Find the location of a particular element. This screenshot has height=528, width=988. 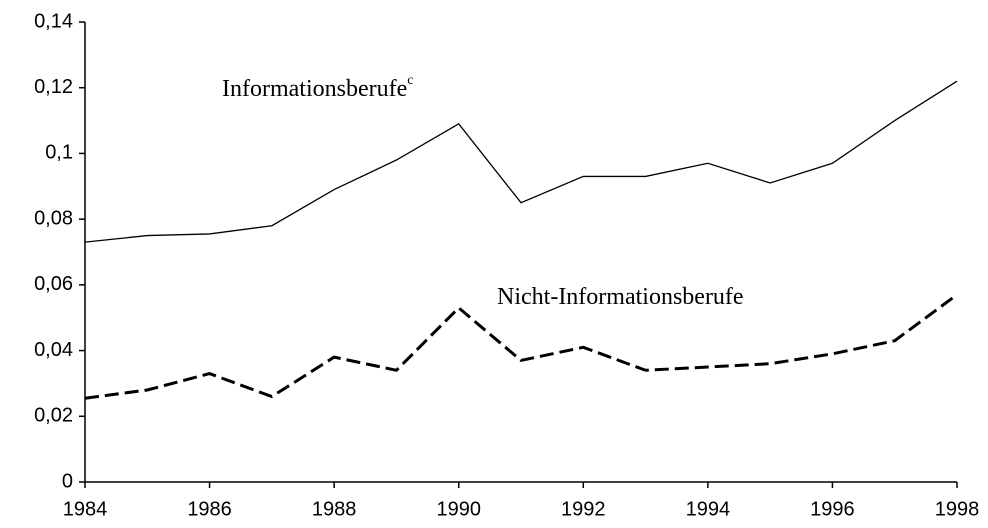

y-tick-label: 0,1 is located at coordinates (59, 153).